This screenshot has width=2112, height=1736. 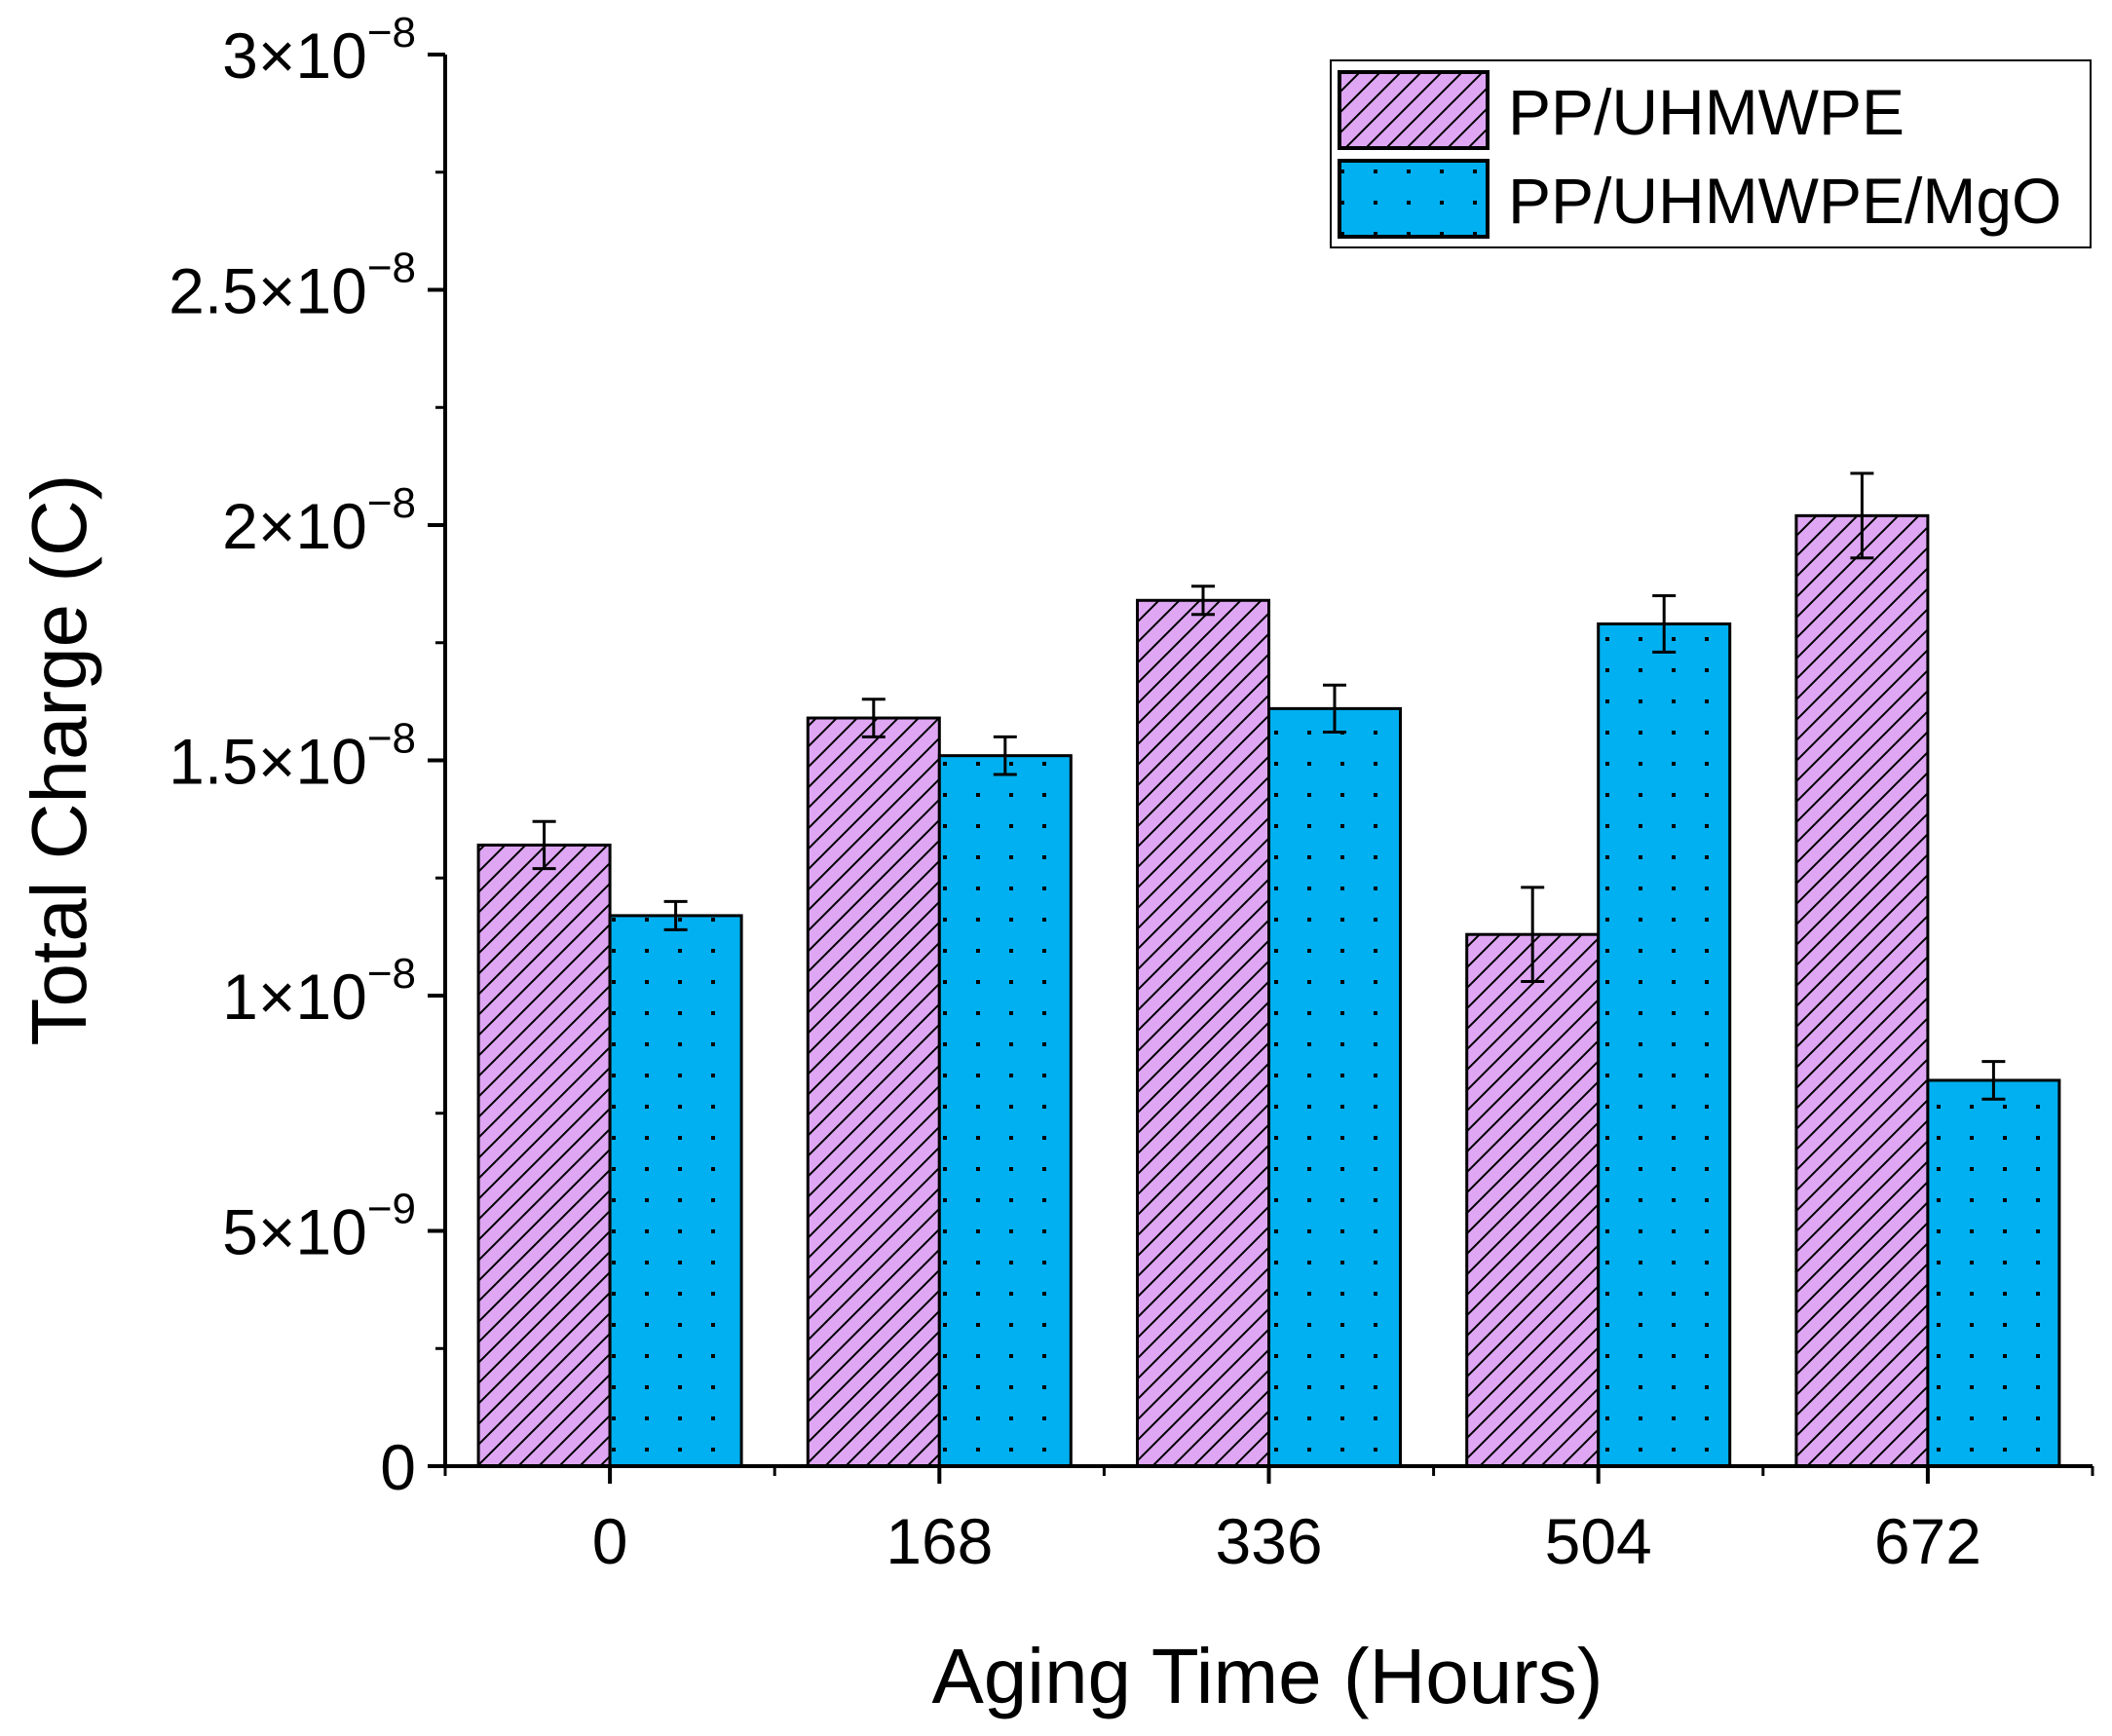 I want to click on legend-swatch-pp-uhmwpe, so click(x=1414, y=110).